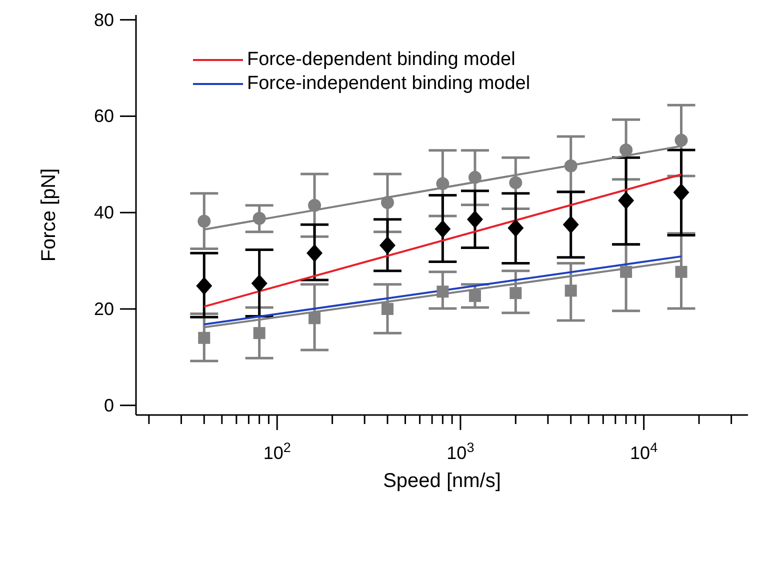 The width and height of the screenshot is (766, 577). Describe the element at coordinates (104, 20) in the screenshot. I see `y-tick-label: 80` at that location.